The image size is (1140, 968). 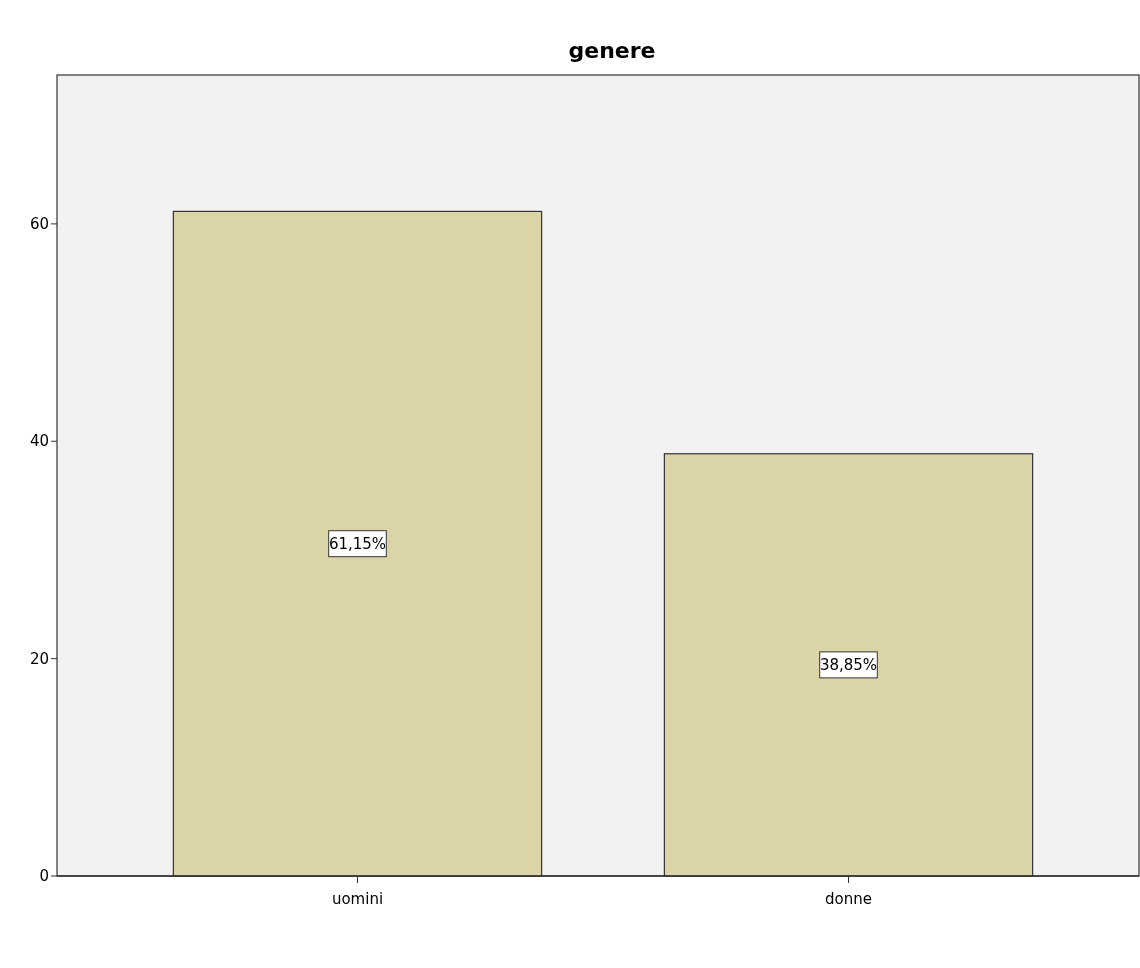 I want to click on chart-title: genere, so click(x=612, y=50).